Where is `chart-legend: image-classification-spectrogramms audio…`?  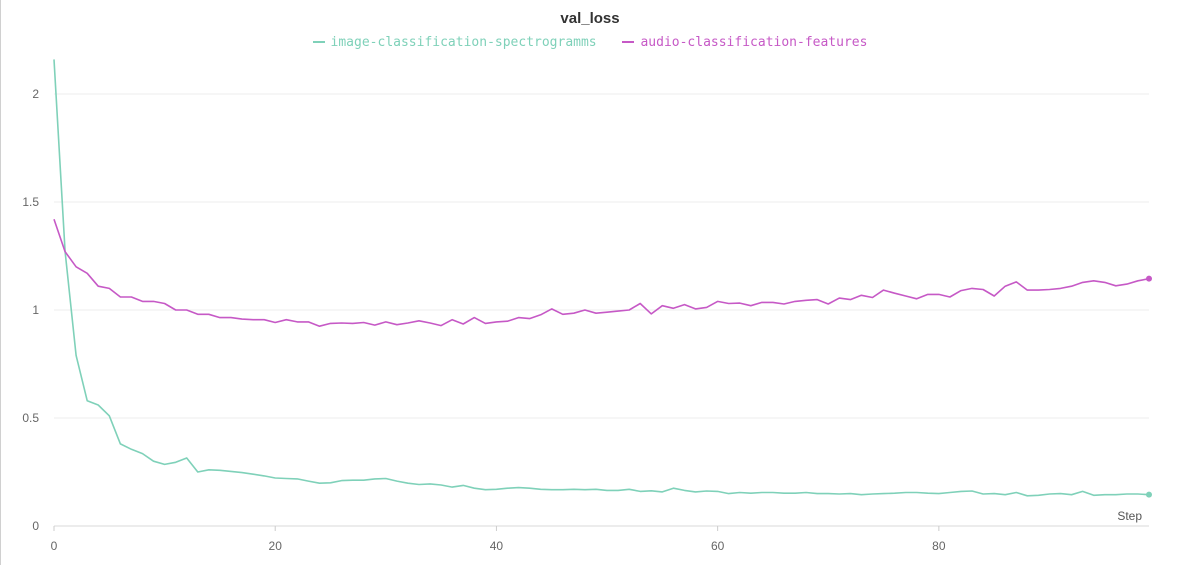
chart-legend: image-classification-spectrogramms audio… is located at coordinates (590, 42).